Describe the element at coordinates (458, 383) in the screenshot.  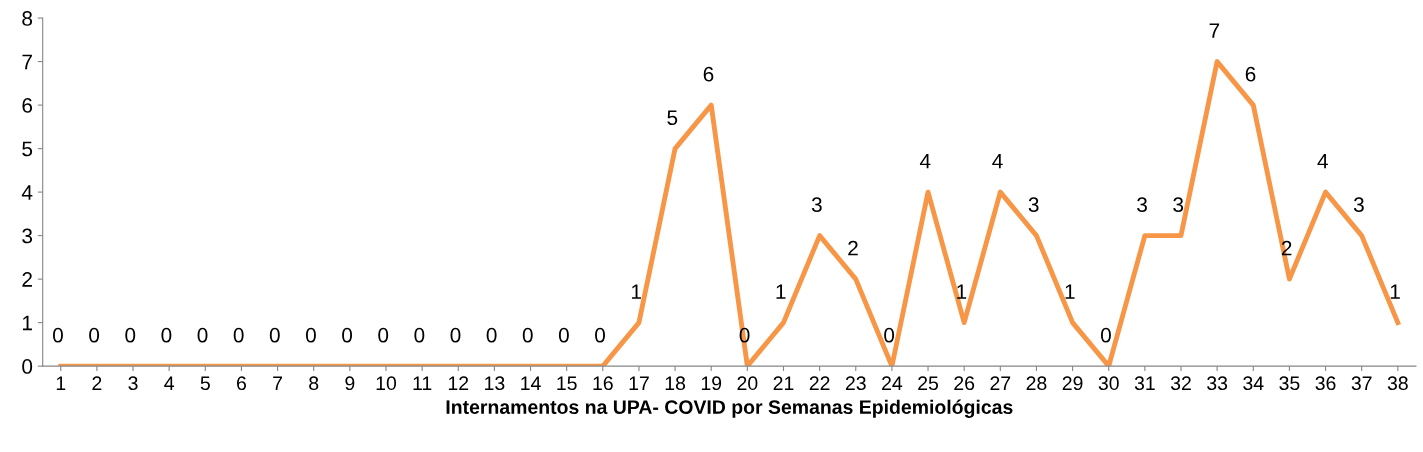
I see `x-tick-label: 12` at that location.